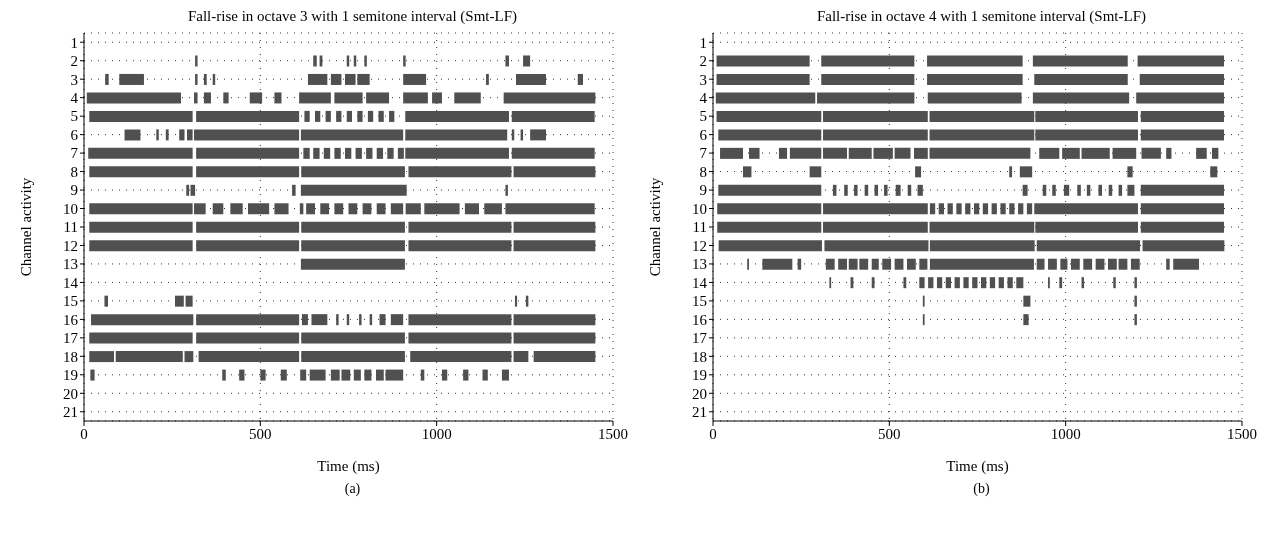 The height and width of the screenshot is (541, 1274). I want to click on chart-title: Fall-rise in octave 4 with 1 semitone interval (Smt-LF), so click(981, 16).